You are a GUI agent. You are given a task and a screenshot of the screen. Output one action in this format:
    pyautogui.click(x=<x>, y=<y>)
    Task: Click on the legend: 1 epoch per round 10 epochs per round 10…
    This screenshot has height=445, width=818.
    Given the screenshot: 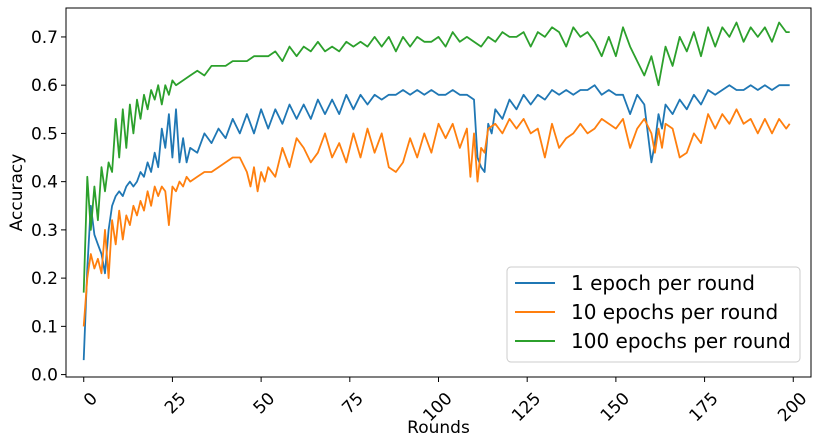 What is the action you would take?
    pyautogui.click(x=653, y=314)
    